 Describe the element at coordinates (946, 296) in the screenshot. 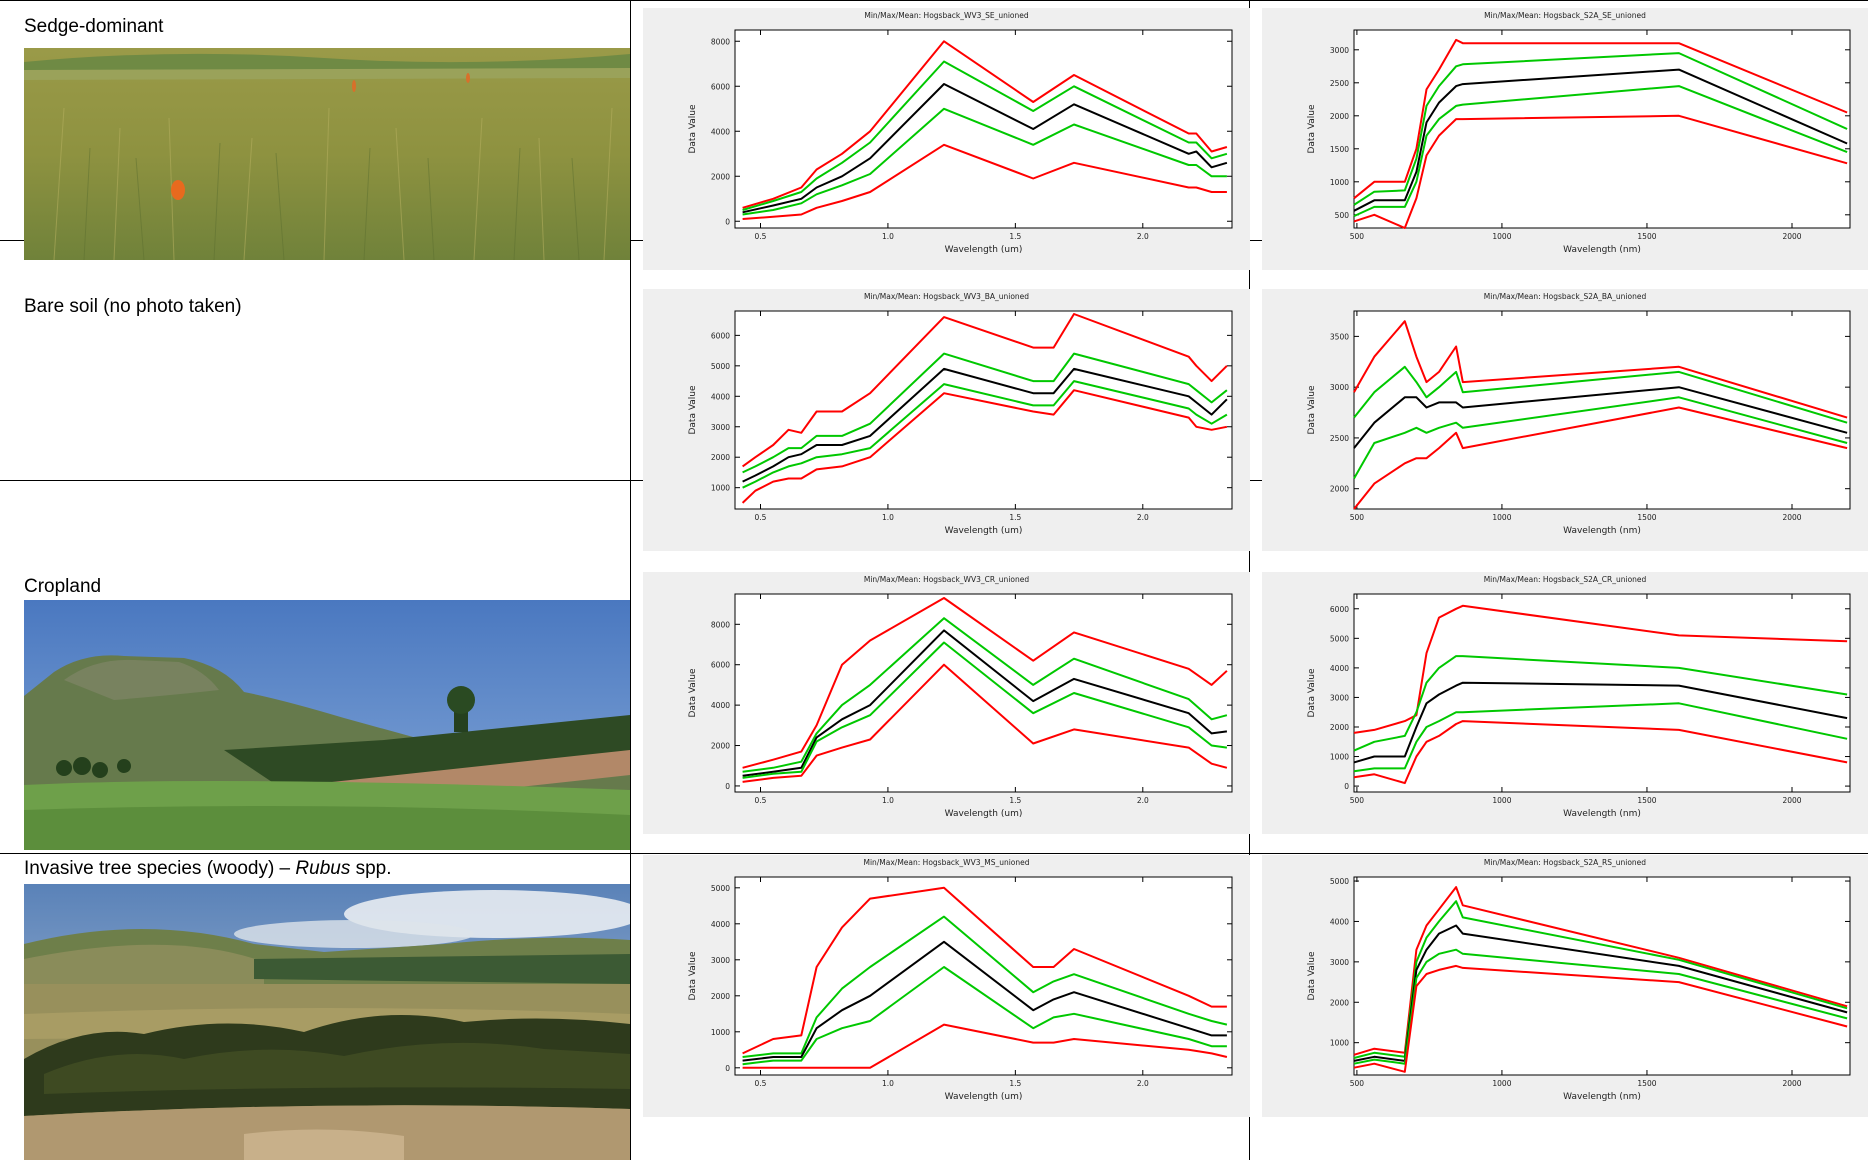

I see `chart-title: Min/Max/Mean: Hogsback_WV3_BA_unioned` at that location.